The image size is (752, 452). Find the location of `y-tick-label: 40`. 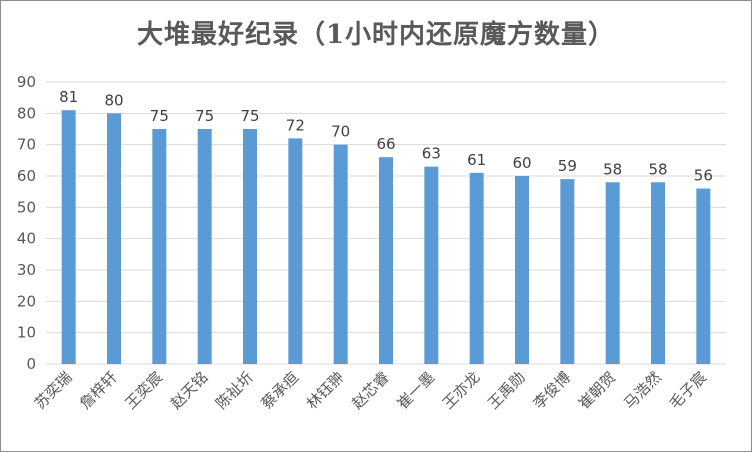

y-tick-label: 40 is located at coordinates (26, 239).